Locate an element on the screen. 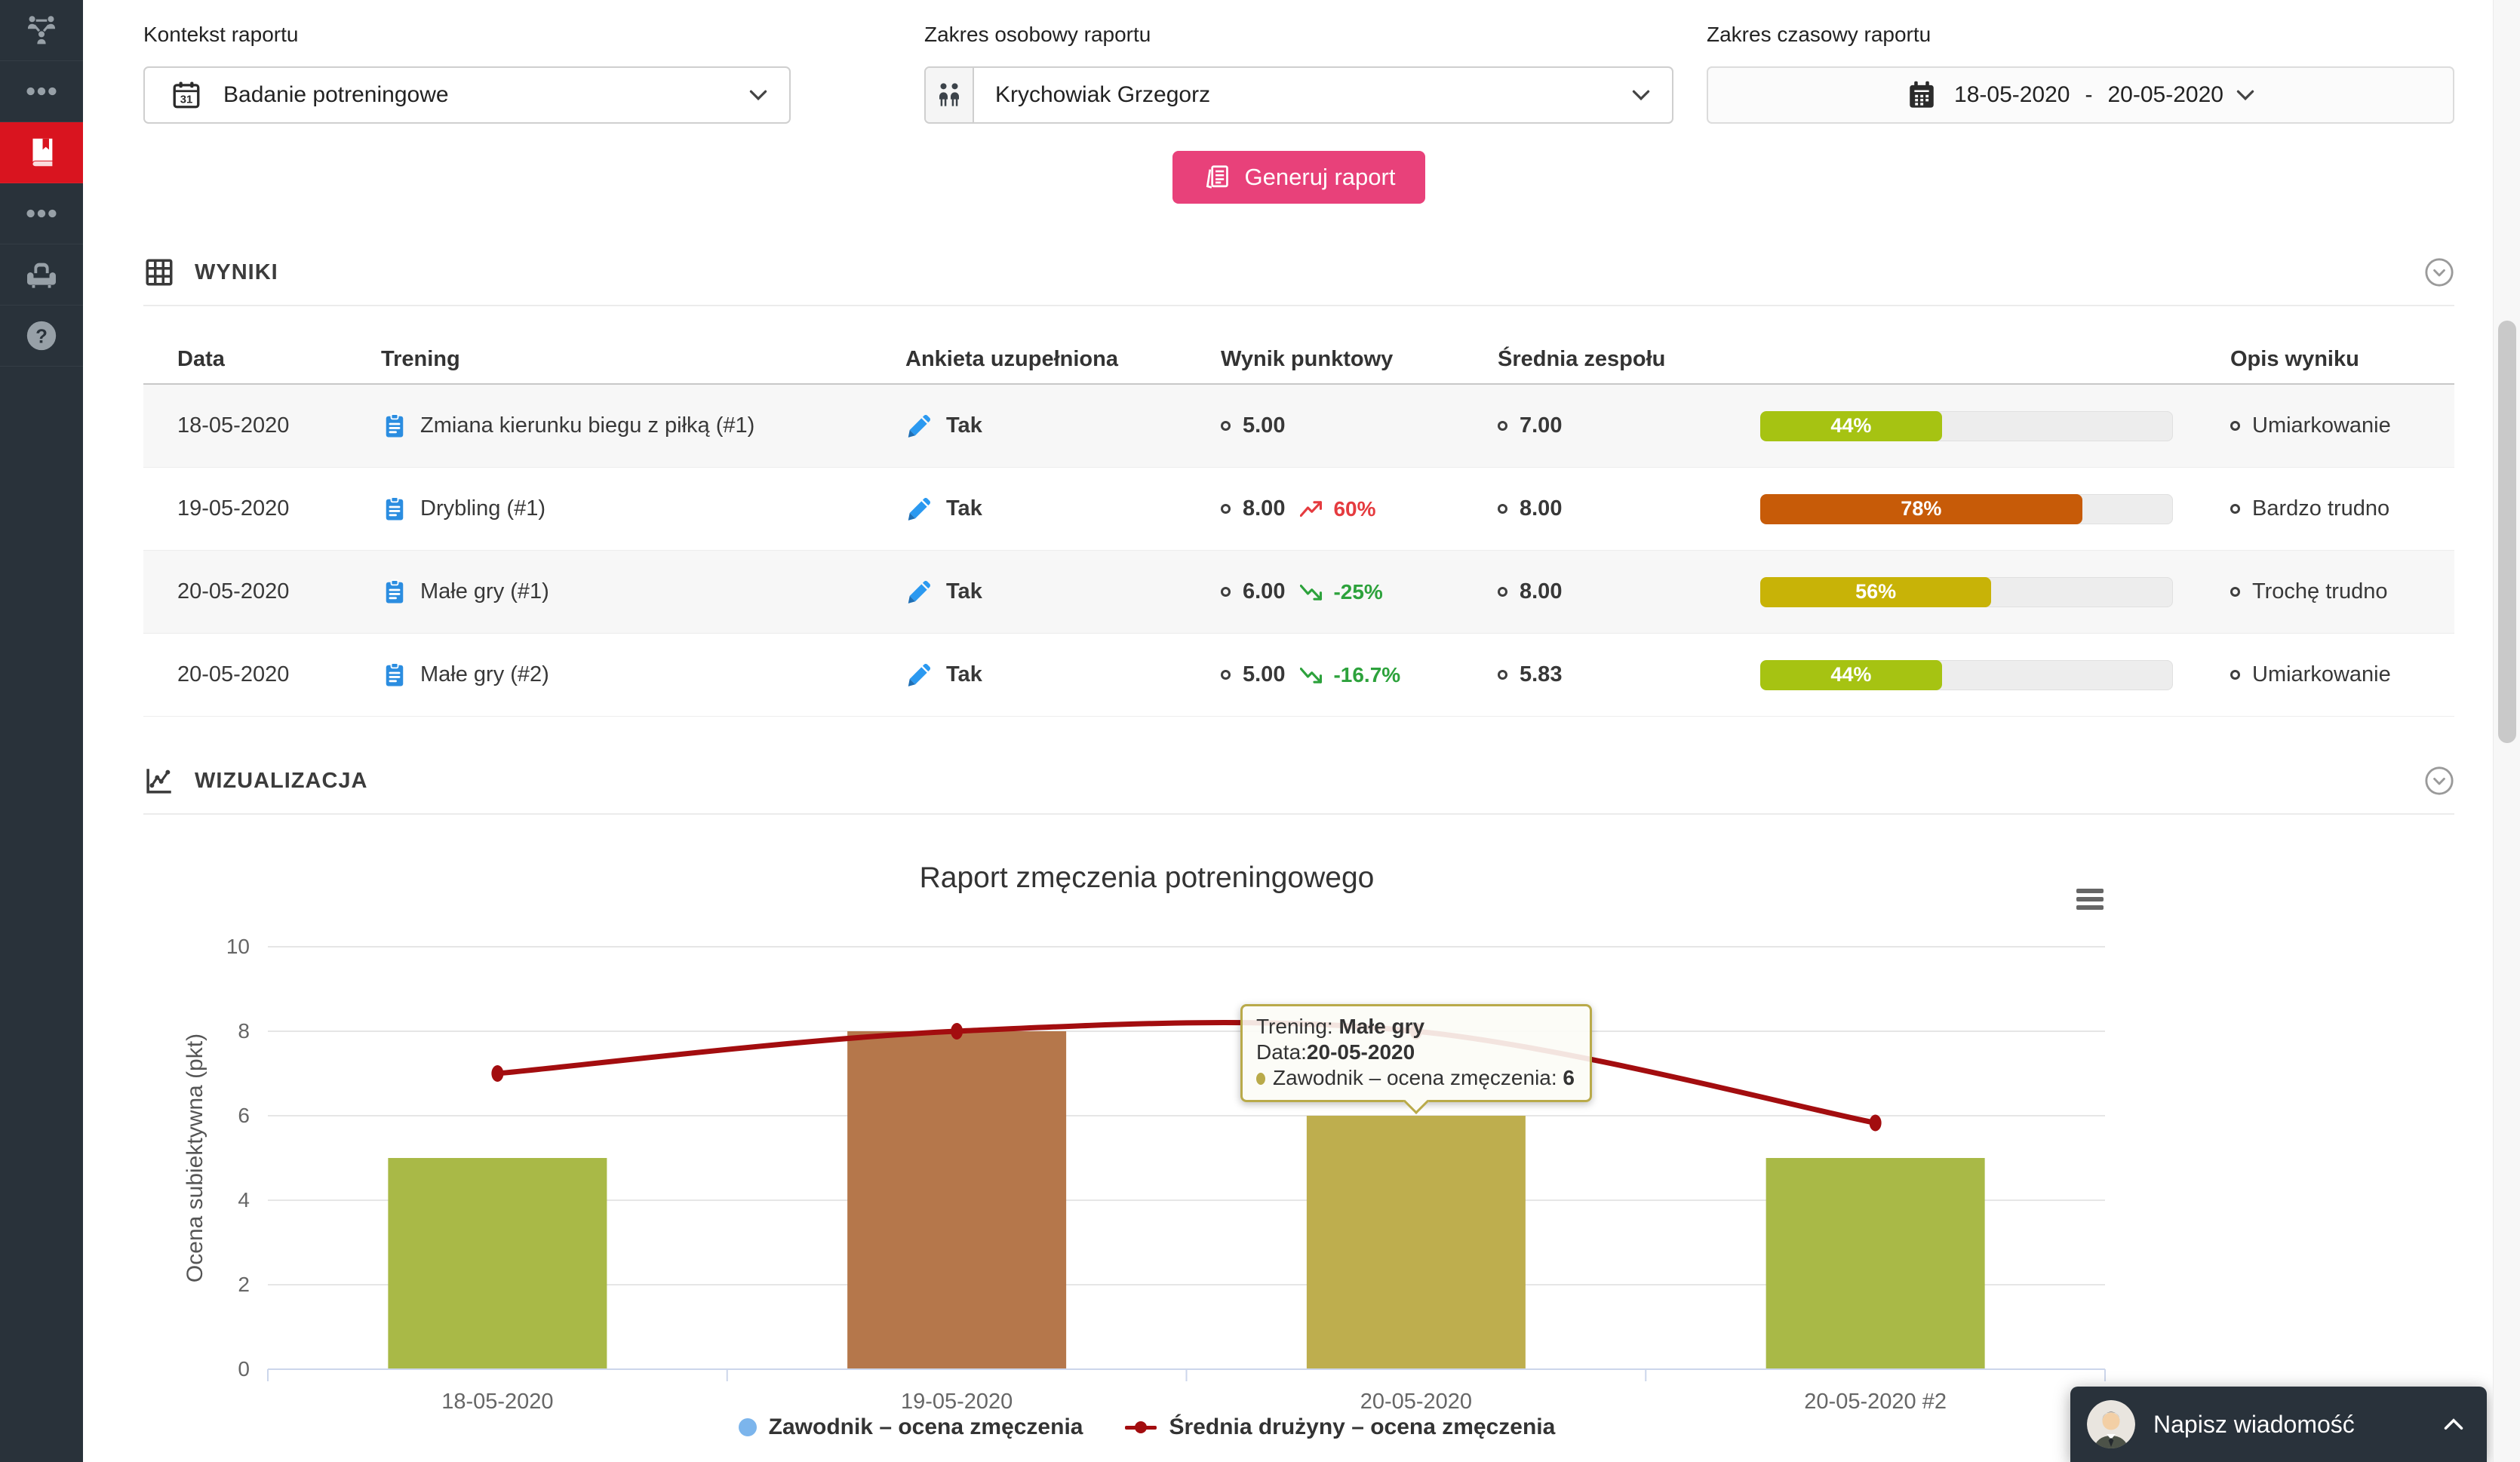  row-description: Bardzo trudno is located at coordinates (2313, 508).